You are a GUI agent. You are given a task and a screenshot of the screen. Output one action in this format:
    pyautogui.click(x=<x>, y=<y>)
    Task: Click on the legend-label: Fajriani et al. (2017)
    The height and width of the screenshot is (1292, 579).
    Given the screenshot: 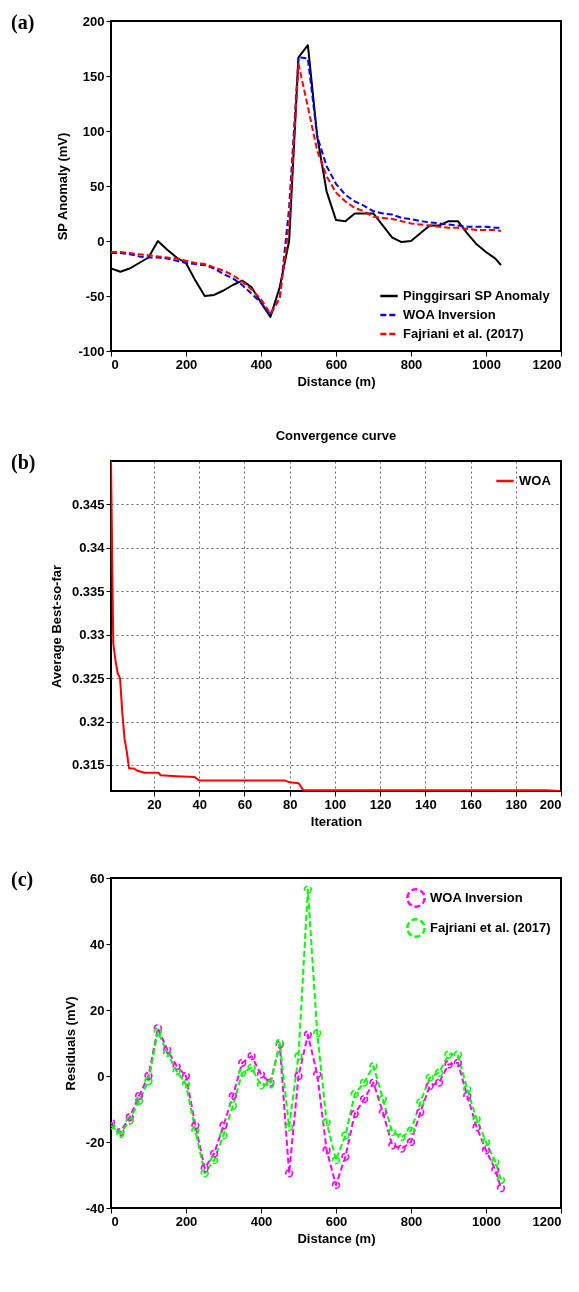 What is the action you would take?
    pyautogui.click(x=463, y=333)
    